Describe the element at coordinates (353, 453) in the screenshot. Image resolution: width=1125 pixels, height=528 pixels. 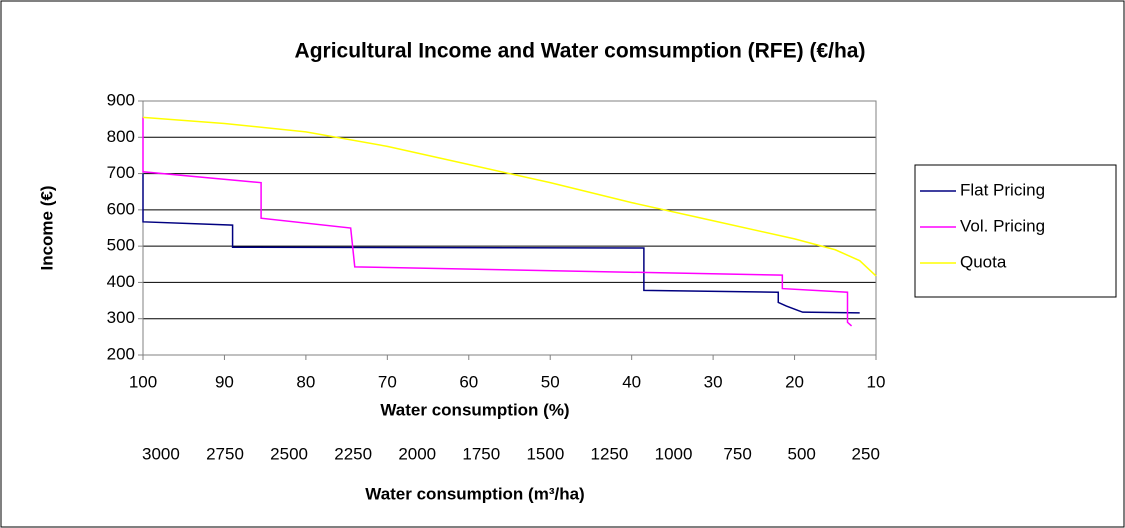
I see `x2-tick-label: 2250` at that location.